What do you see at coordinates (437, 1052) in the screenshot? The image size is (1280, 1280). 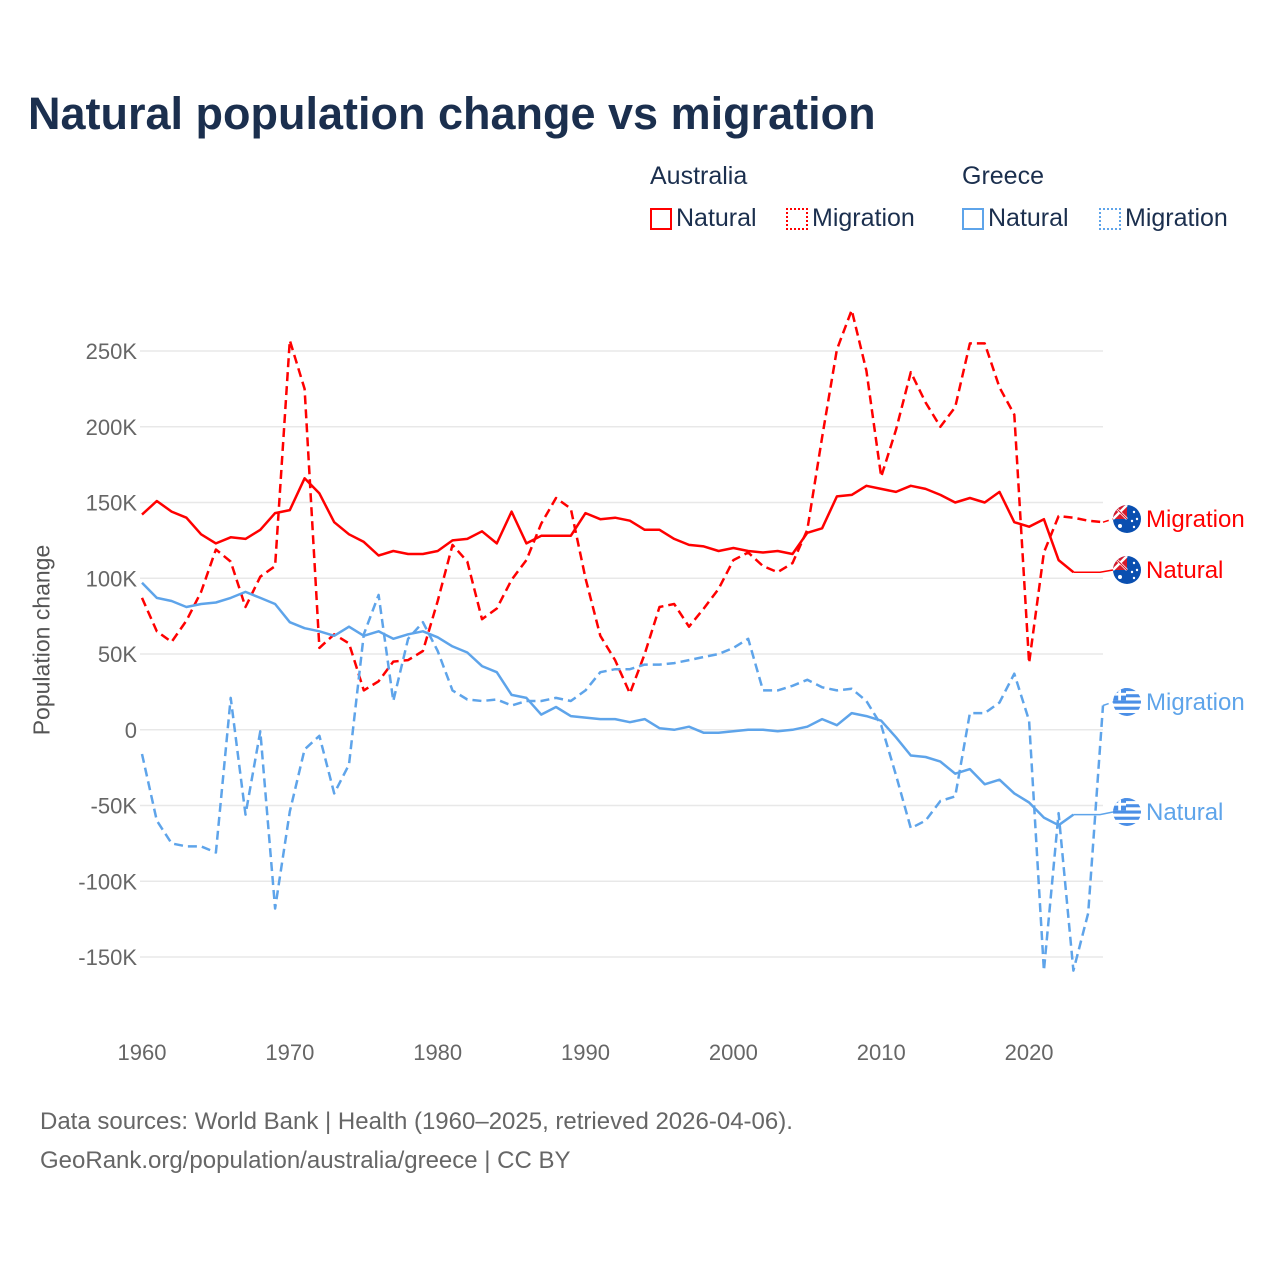 I see `x-tick-label: 1980` at bounding box center [437, 1052].